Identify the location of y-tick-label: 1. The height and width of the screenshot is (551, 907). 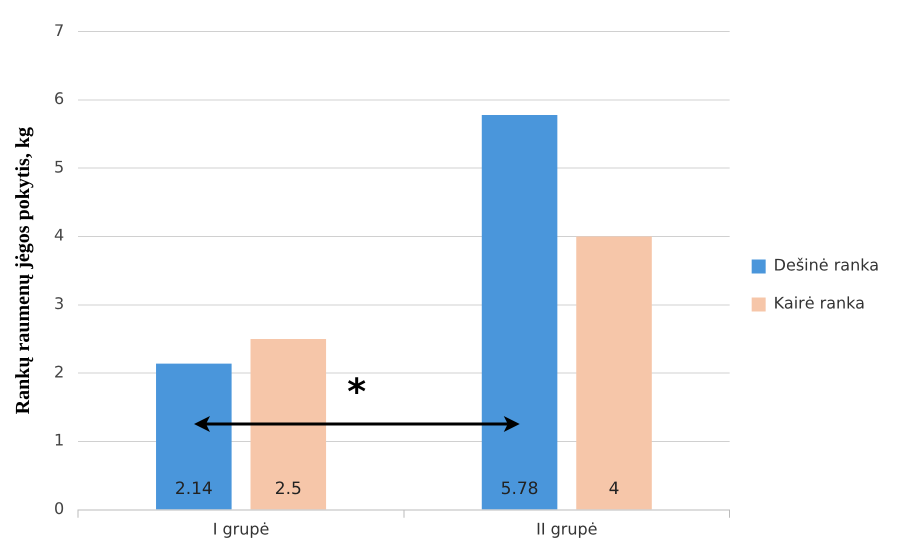
(59, 440).